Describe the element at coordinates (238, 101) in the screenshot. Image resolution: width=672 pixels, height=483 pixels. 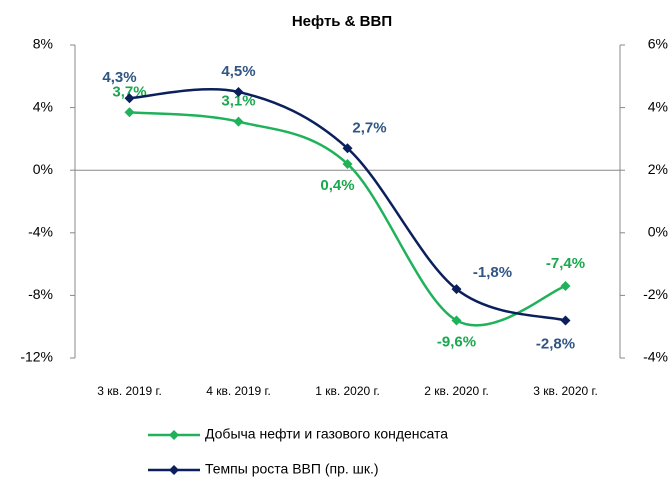
I see `data-label: 3,1%` at that location.